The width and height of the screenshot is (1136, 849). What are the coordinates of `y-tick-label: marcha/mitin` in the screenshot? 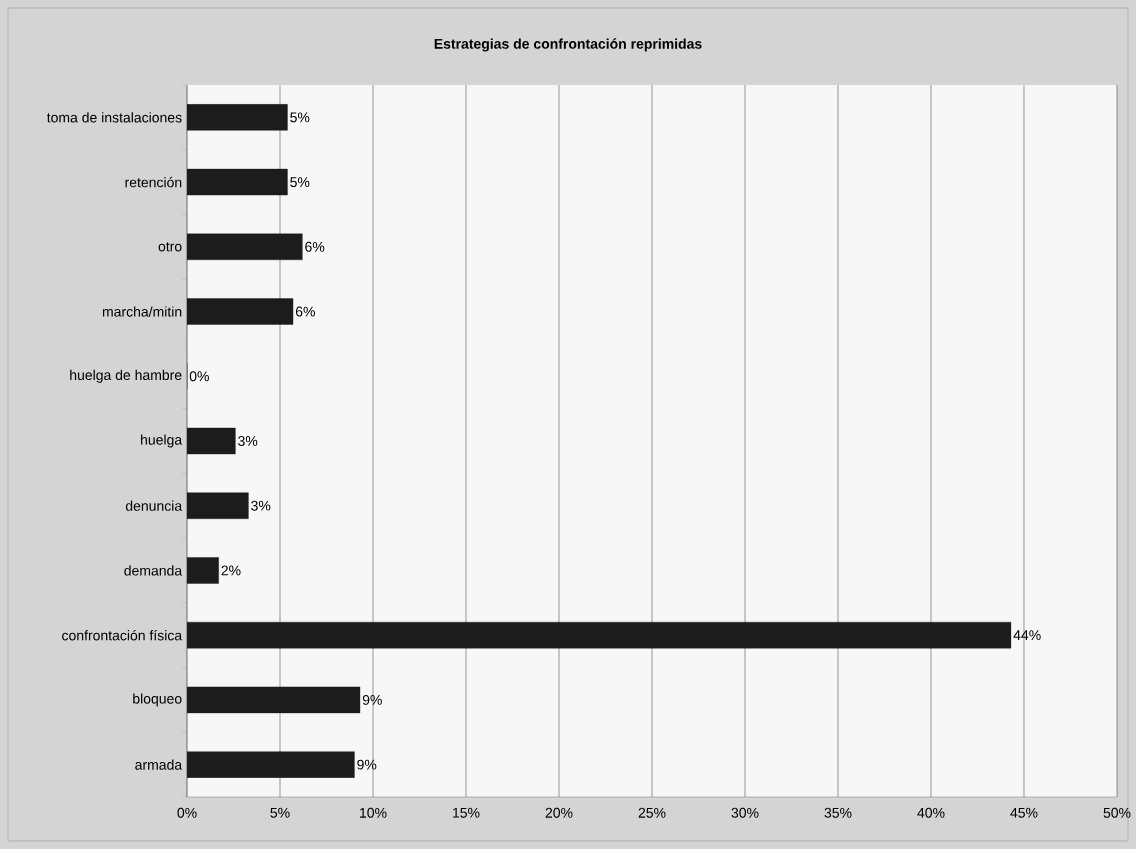 It's located at (142, 311).